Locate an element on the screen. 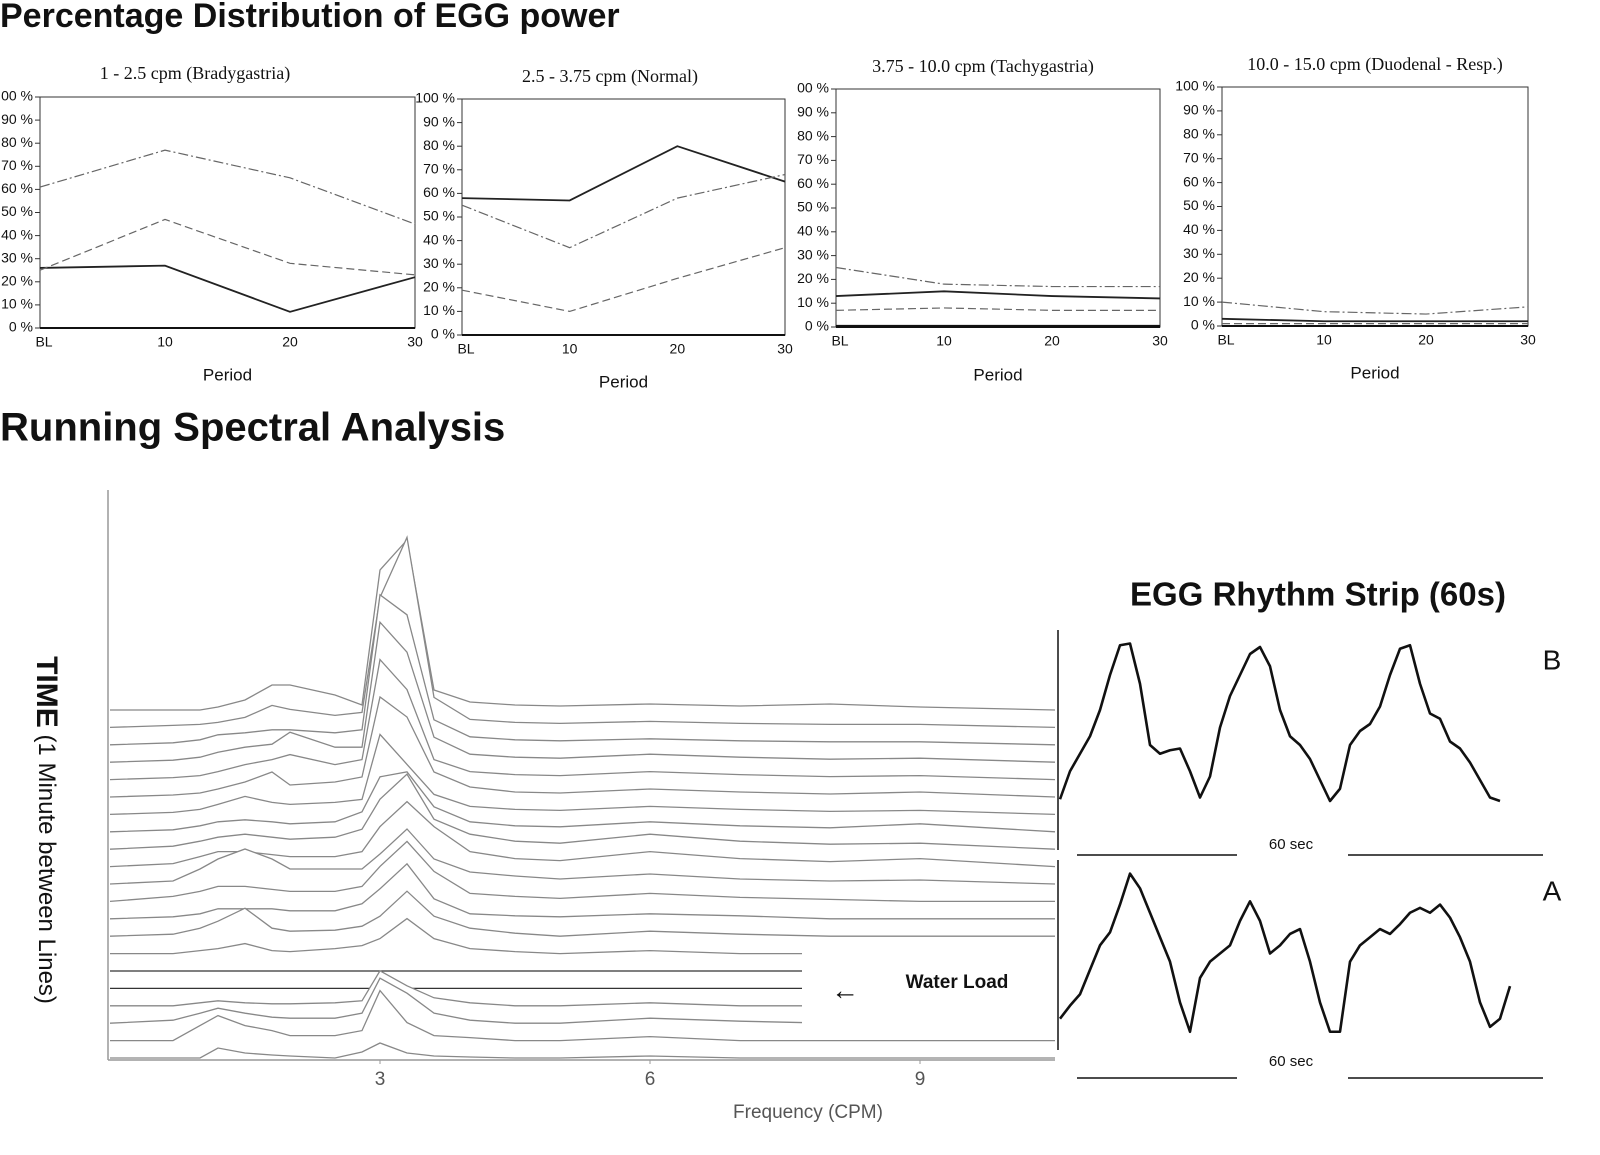 This screenshot has height=1155, width=1600. y-axis-label-main: TIME is located at coordinates (46, 692).